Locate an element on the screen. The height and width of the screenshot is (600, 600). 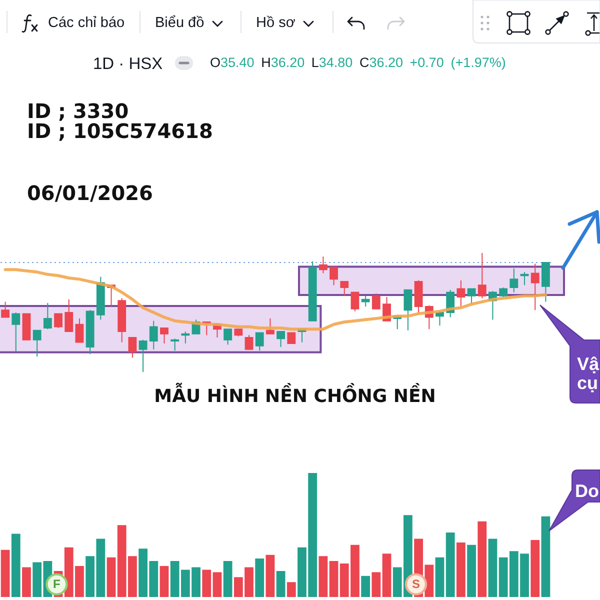
annotation: F is located at coordinates (56, 584).